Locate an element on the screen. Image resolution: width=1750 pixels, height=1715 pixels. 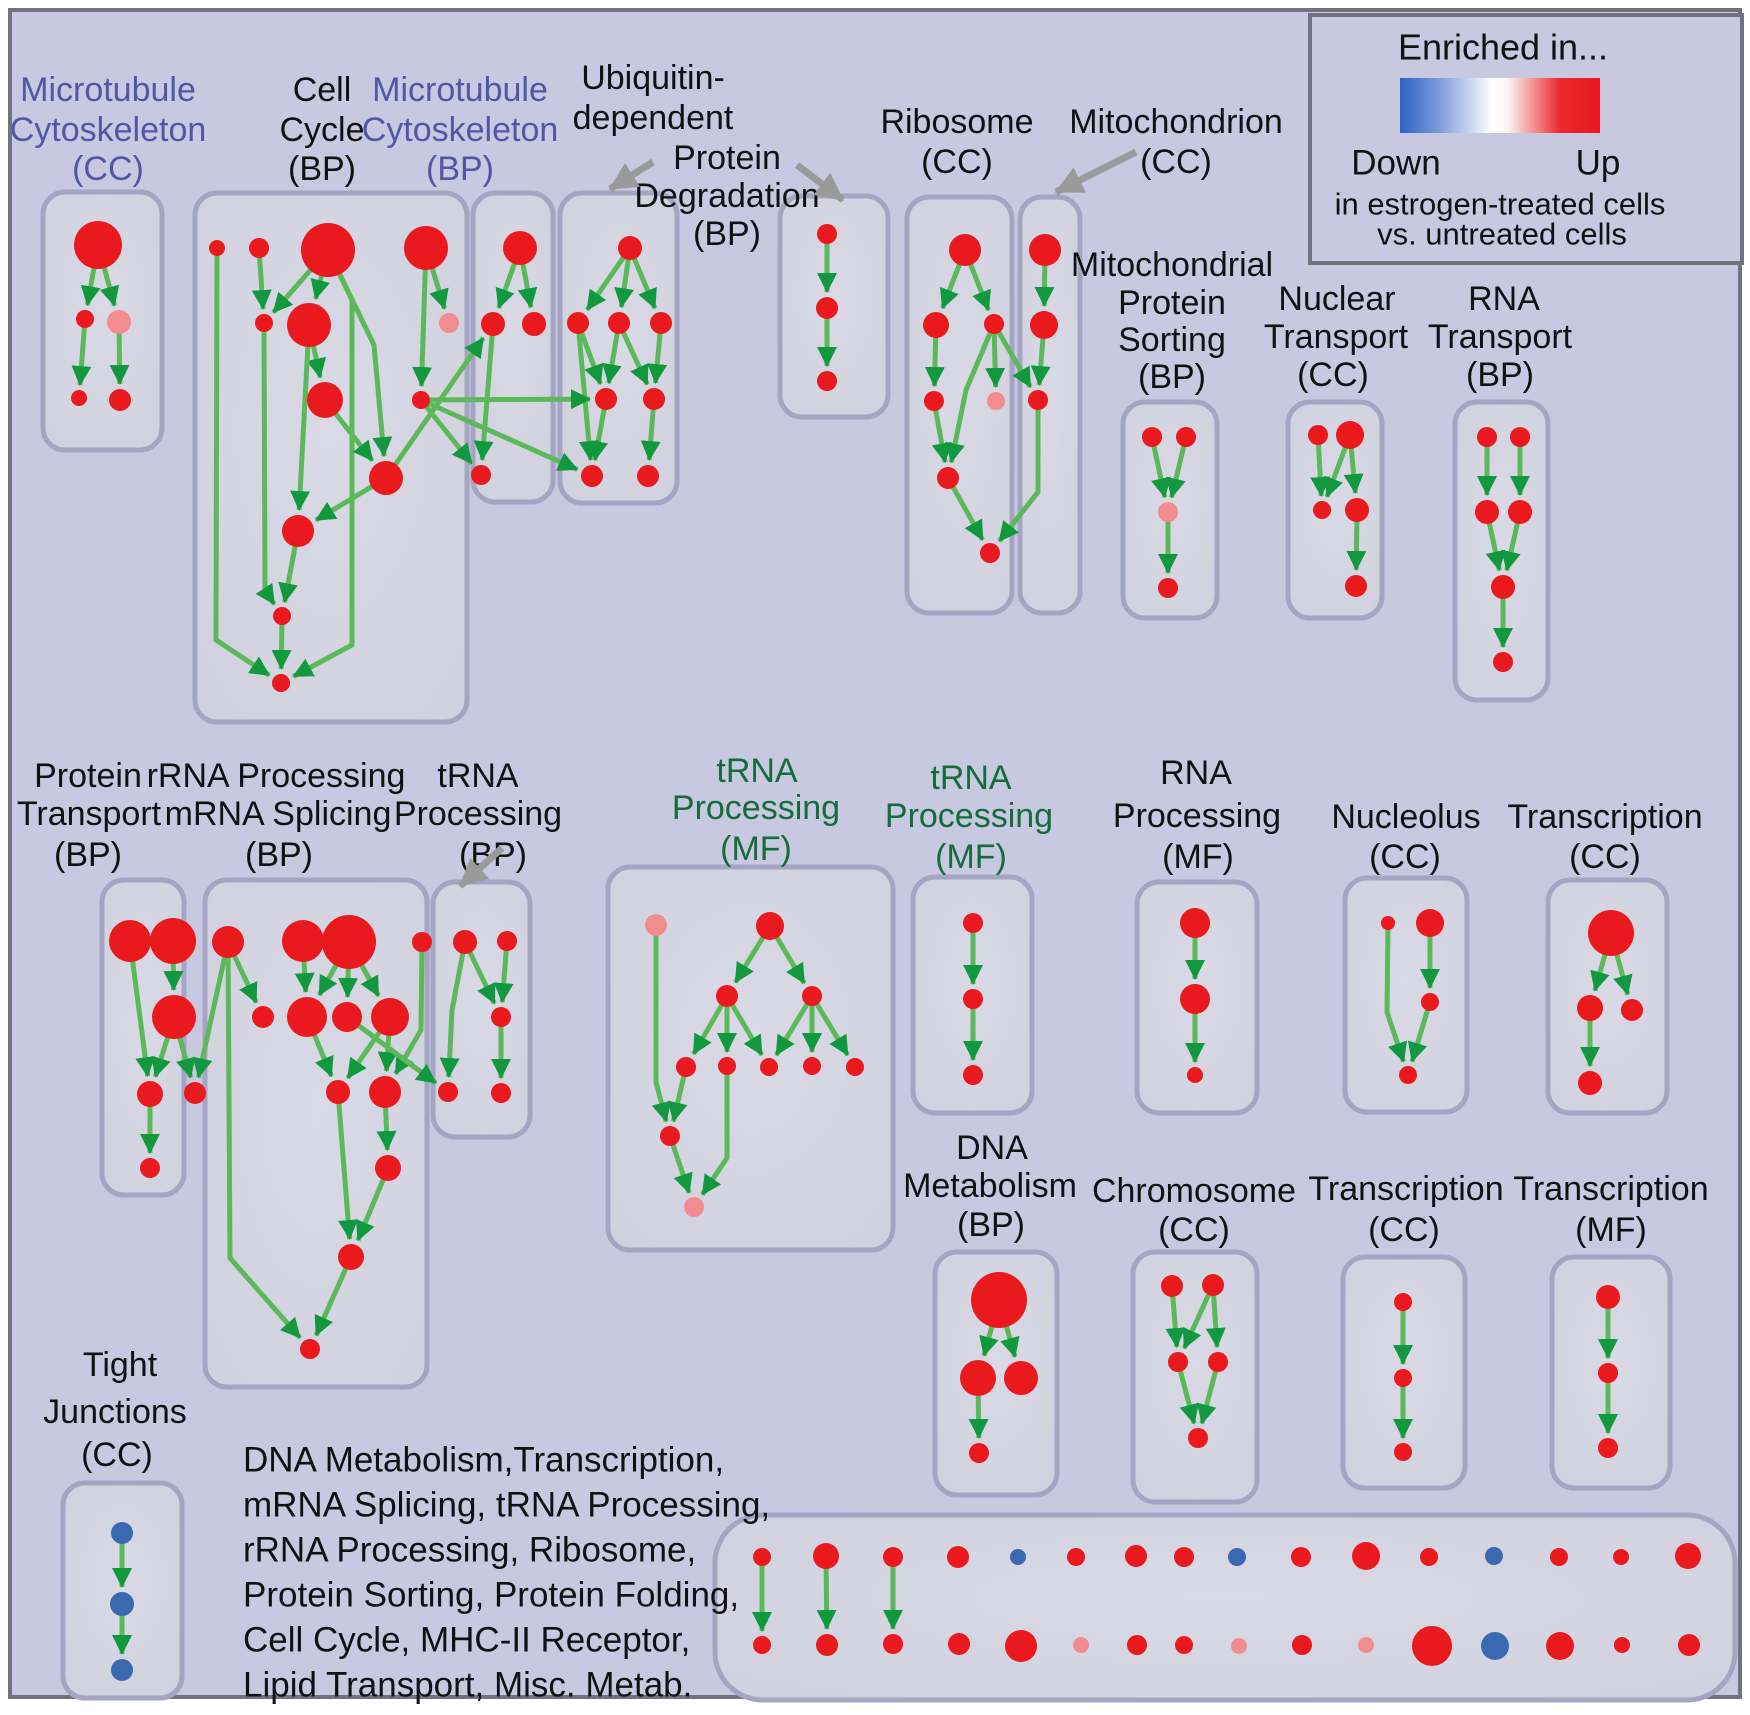
cluster-label-mito: Mitochondrion(CC) is located at coordinates (1176, 142).